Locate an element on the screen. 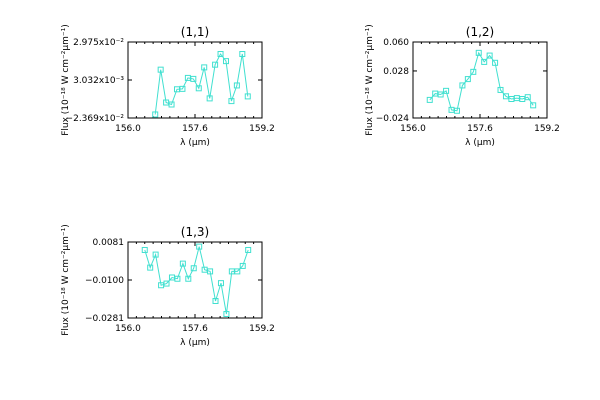  chart-title: (1,2) is located at coordinates (480, 32).